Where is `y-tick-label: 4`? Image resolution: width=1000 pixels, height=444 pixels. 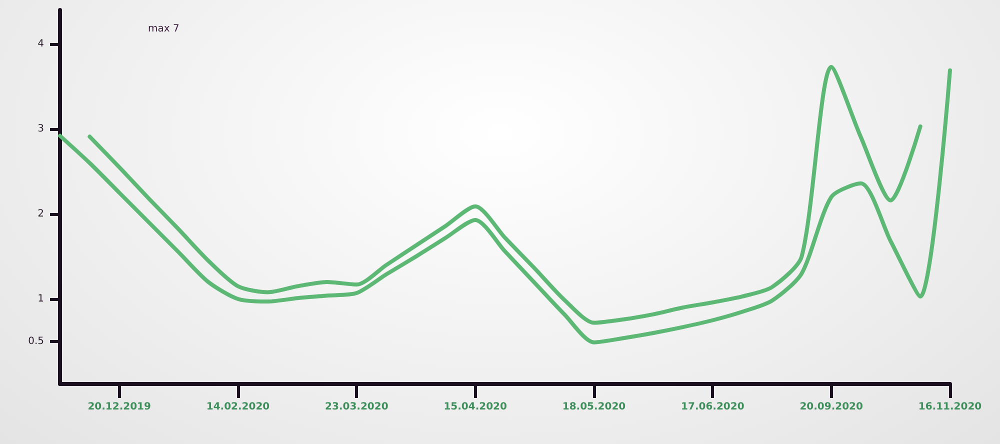
y-tick-label: 4 is located at coordinates (41, 44).